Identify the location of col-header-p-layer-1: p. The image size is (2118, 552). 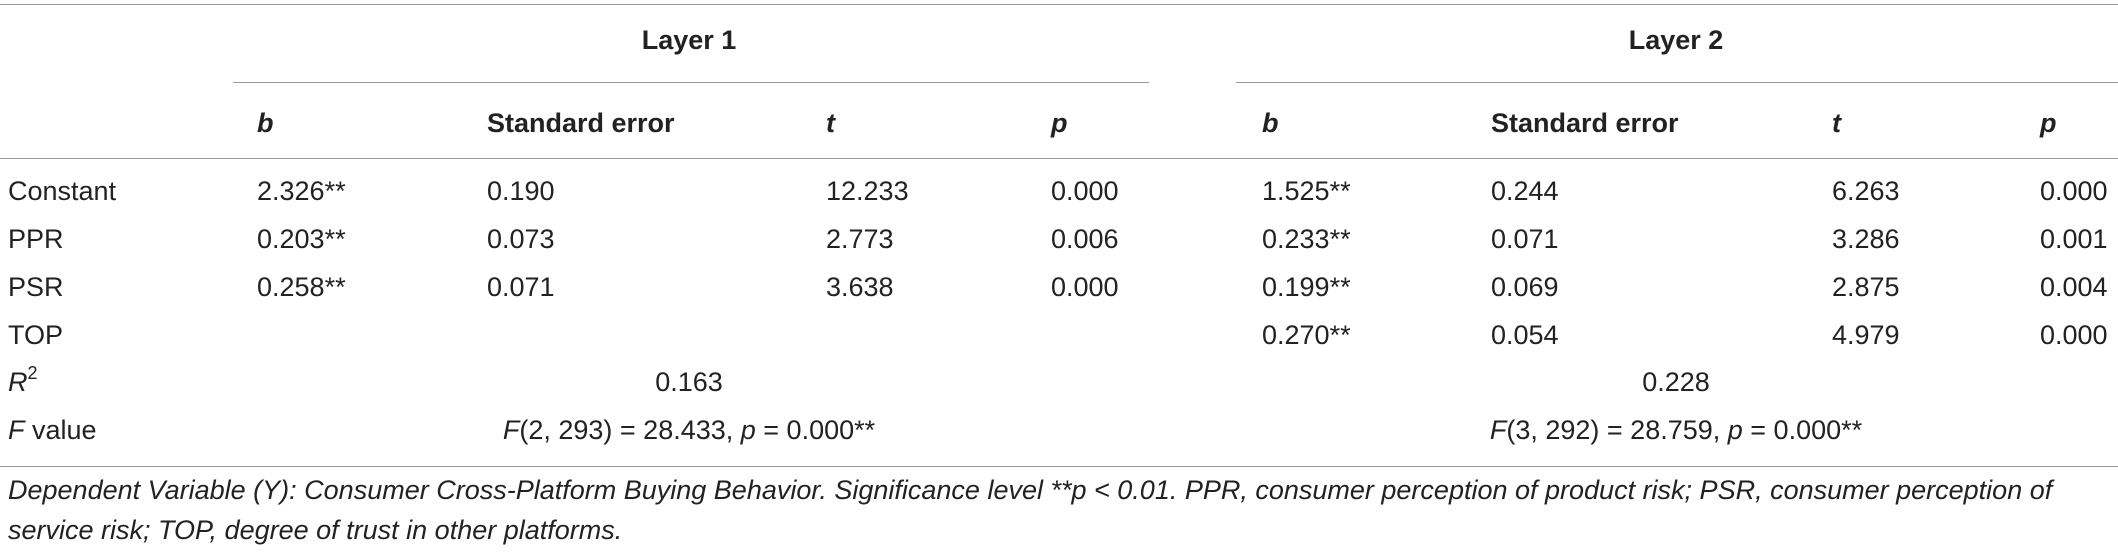
(1059, 123).